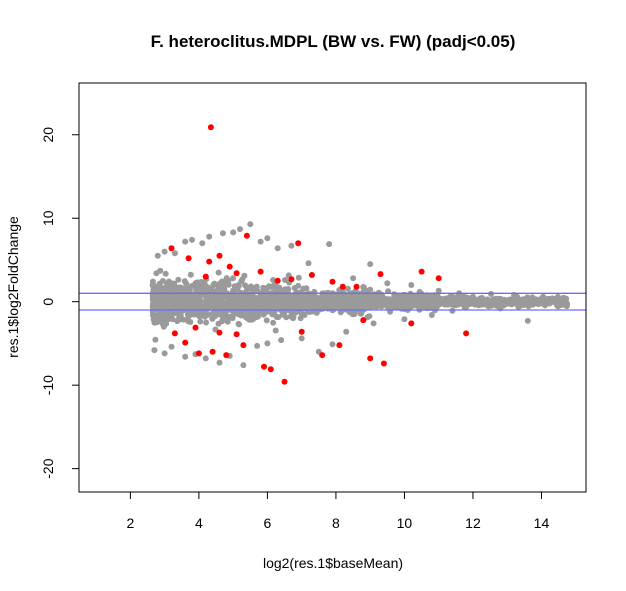  Describe the element at coordinates (337, 511) in the screenshot. I see `x-axis: 2 4 6 8 10 12 14` at that location.